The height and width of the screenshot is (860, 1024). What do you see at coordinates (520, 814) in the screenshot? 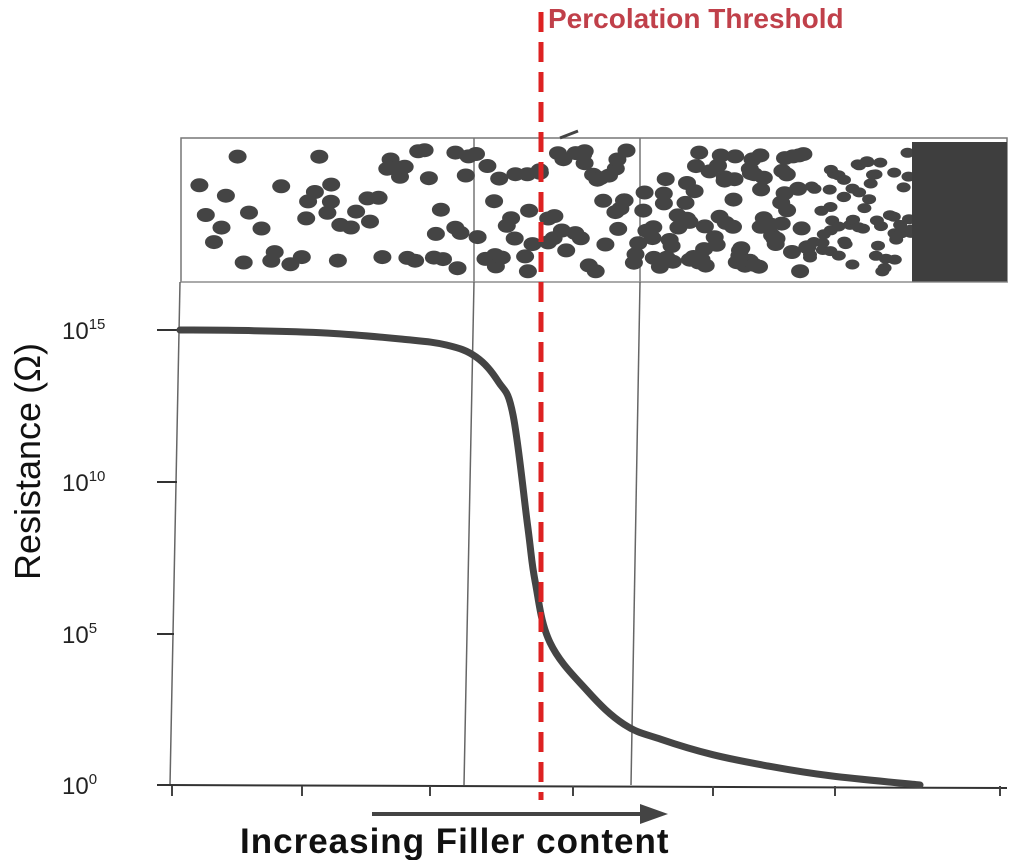
I see `increasing-arrow` at bounding box center [520, 814].